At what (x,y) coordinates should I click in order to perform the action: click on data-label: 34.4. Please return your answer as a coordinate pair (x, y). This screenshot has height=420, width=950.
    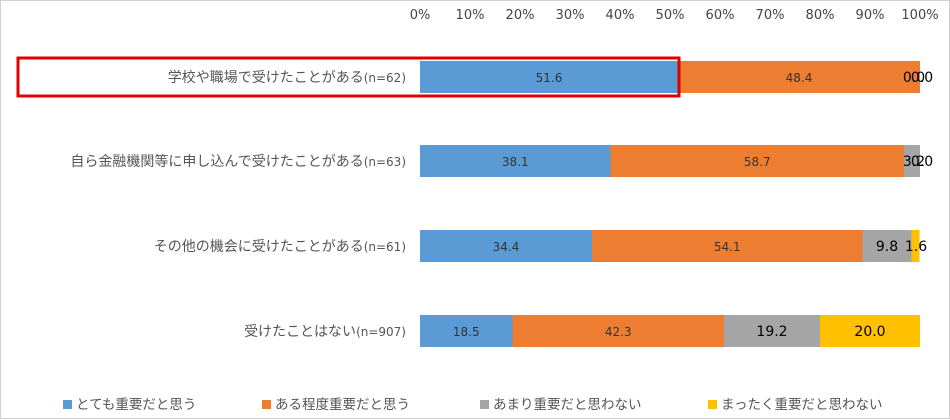
    Looking at the image, I should click on (506, 247).